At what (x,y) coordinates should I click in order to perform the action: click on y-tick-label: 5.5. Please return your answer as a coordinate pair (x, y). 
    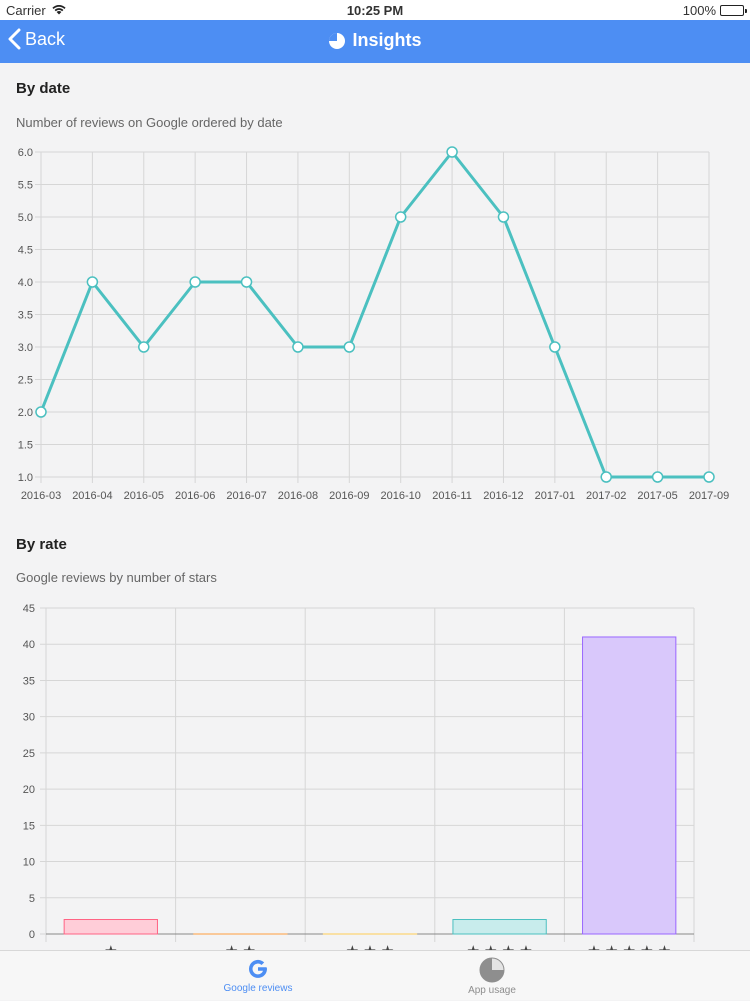
    Looking at the image, I should click on (25, 186).